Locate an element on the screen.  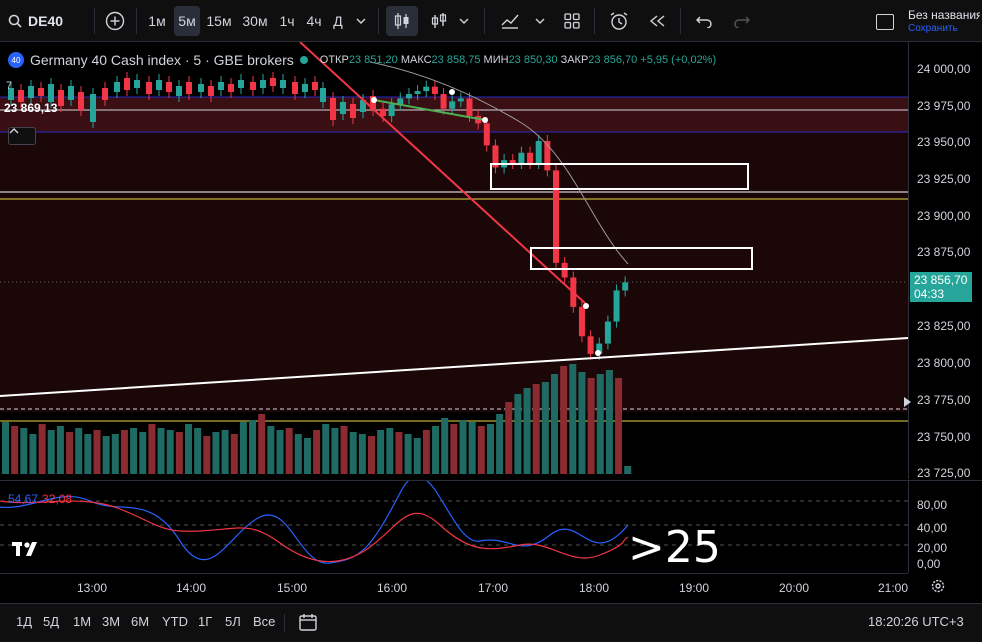
chart-type-dropdown is located at coordinates (464, 21).